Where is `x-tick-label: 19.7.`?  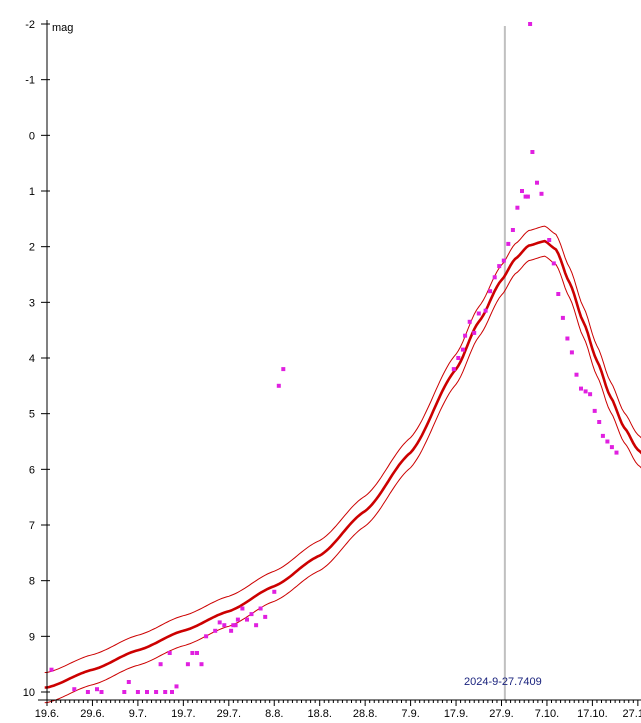
x-tick-label: 19.7. is located at coordinates (183, 714).